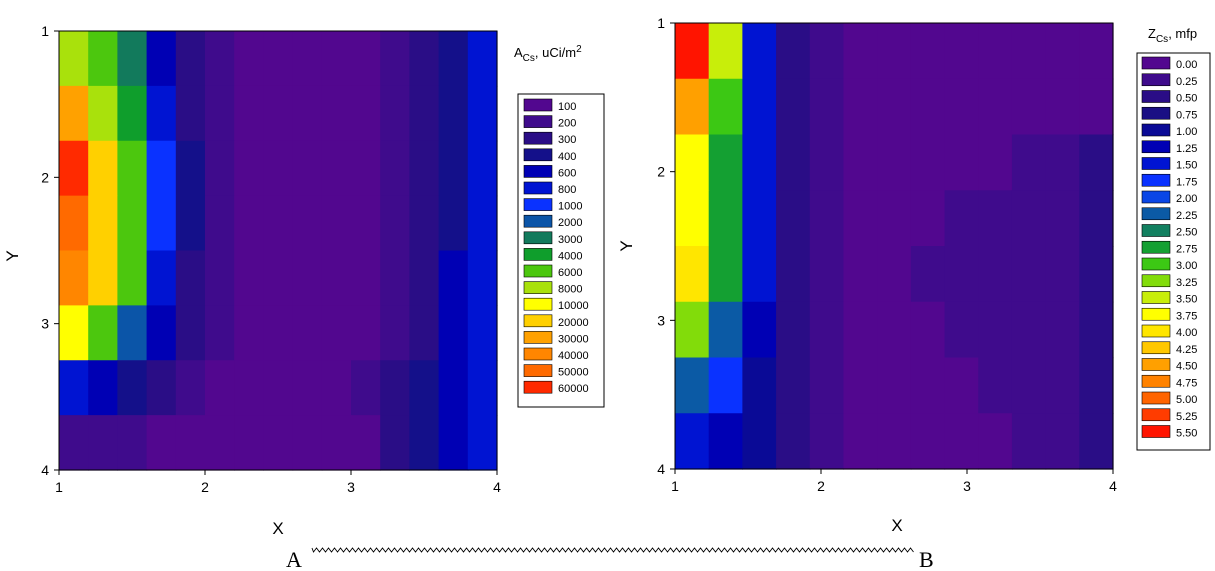  I want to click on legend-label: 0.50, so click(1186, 99).